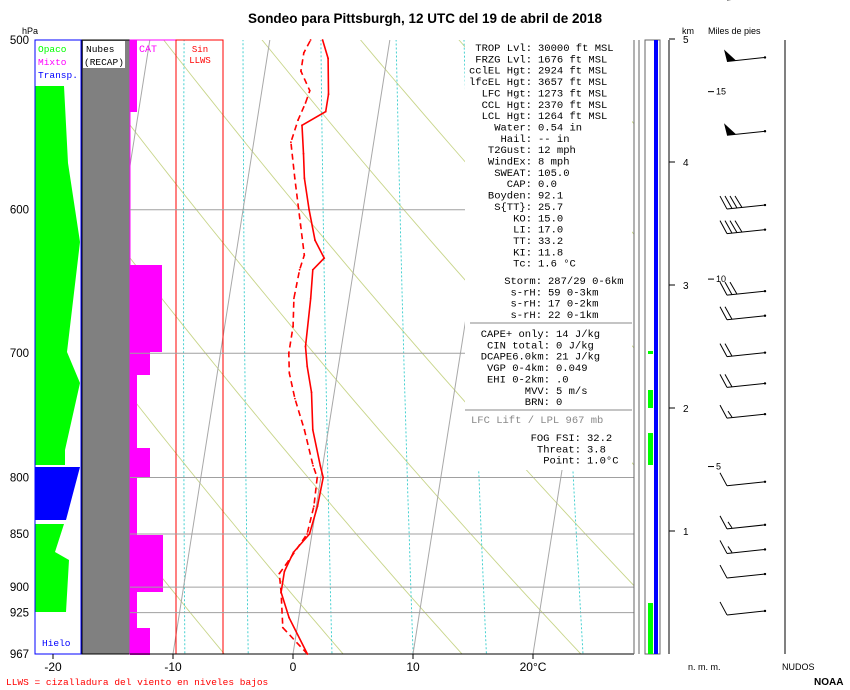  What do you see at coordinates (559, 403) in the screenshot?
I see `cape-value: 0` at bounding box center [559, 403].